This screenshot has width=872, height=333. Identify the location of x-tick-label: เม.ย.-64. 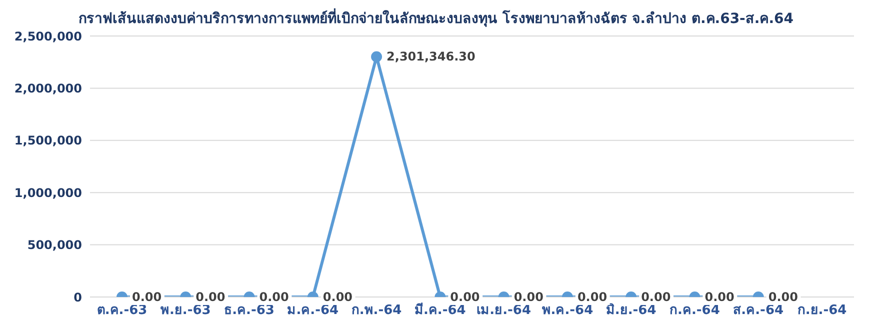
(504, 310).